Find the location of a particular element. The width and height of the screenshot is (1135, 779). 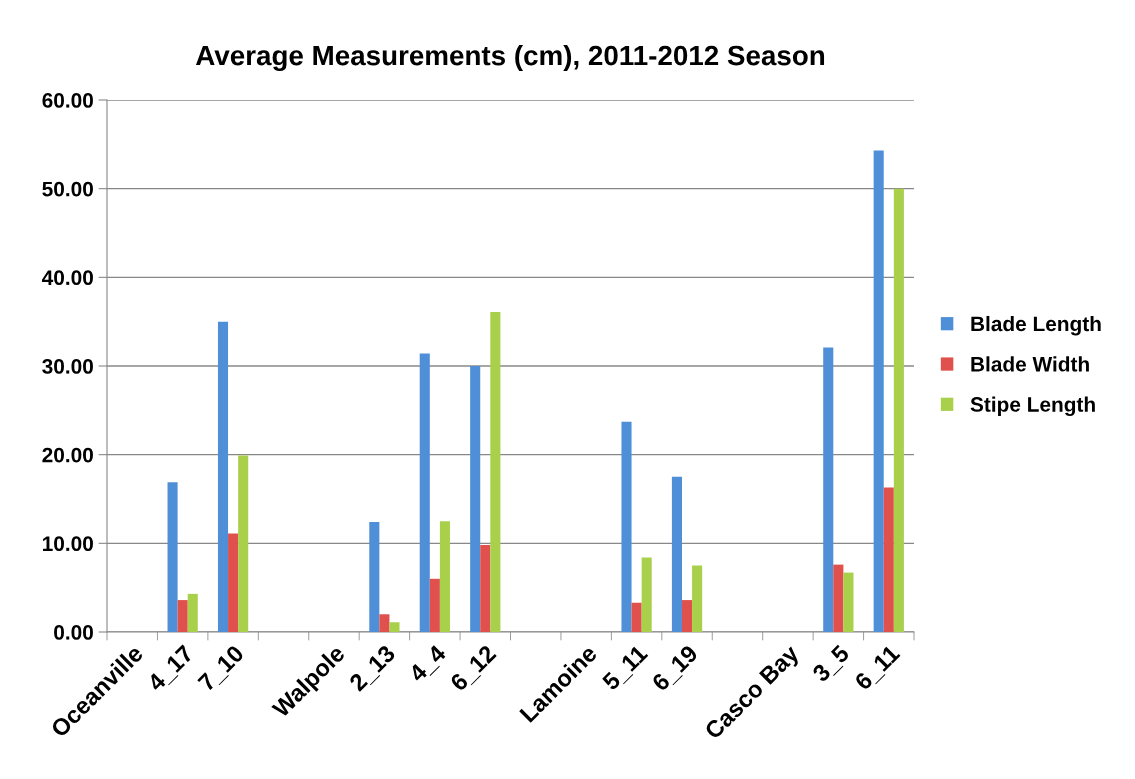

legend-label: Blade Length is located at coordinates (1036, 325).